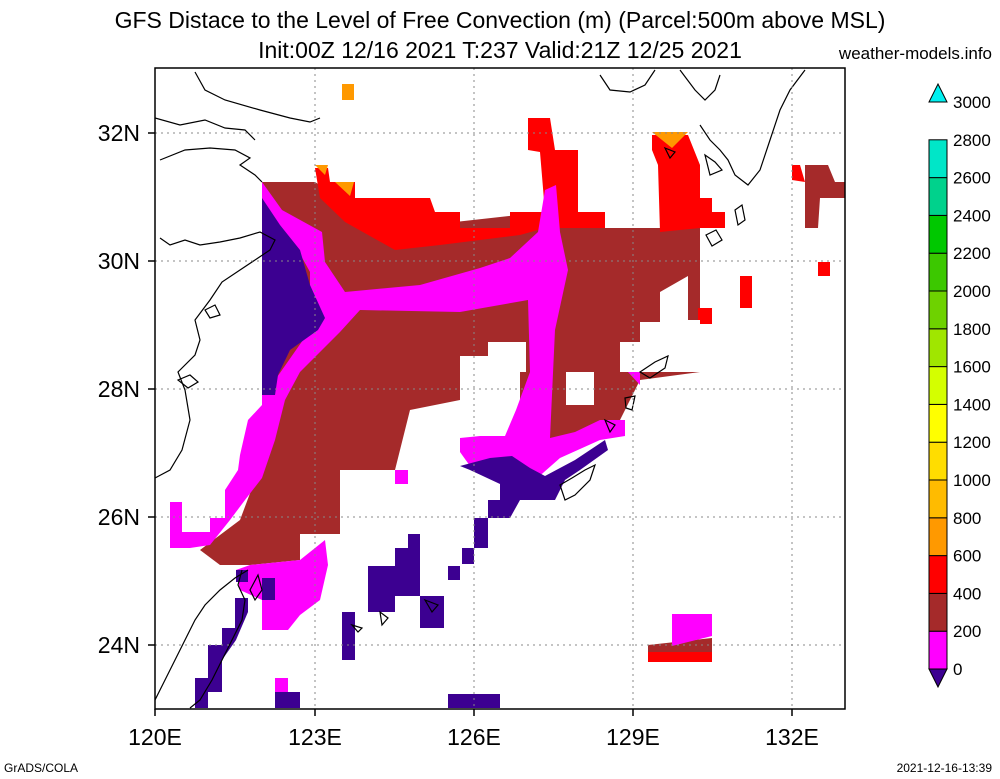 The height and width of the screenshot is (779, 1000). Describe the element at coordinates (534, 479) in the screenshot. I see `field-dark-east` at that location.